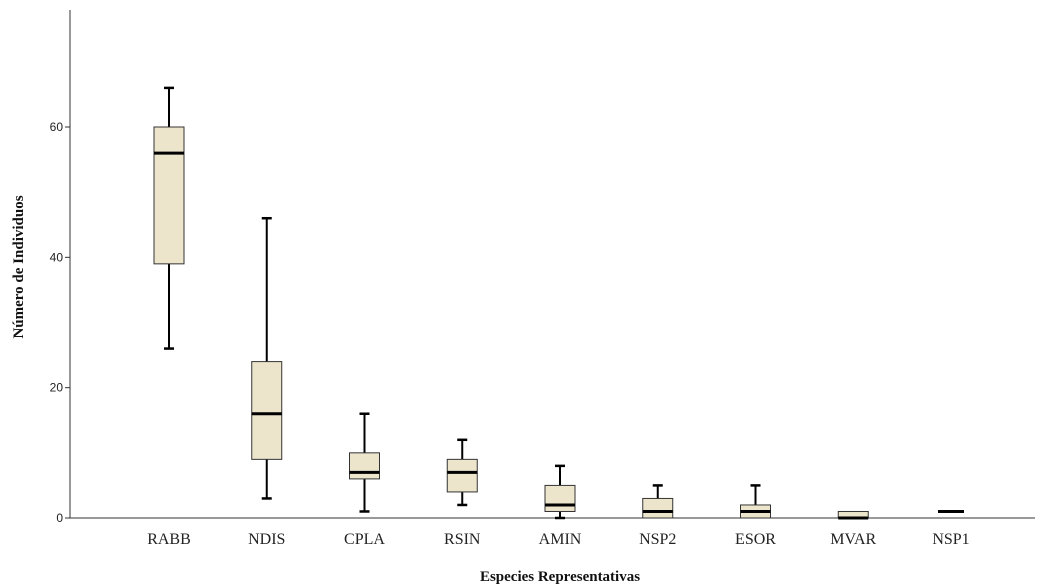 The image size is (1040, 586). Describe the element at coordinates (755, 501) in the screenshot. I see `box-esor` at that location.